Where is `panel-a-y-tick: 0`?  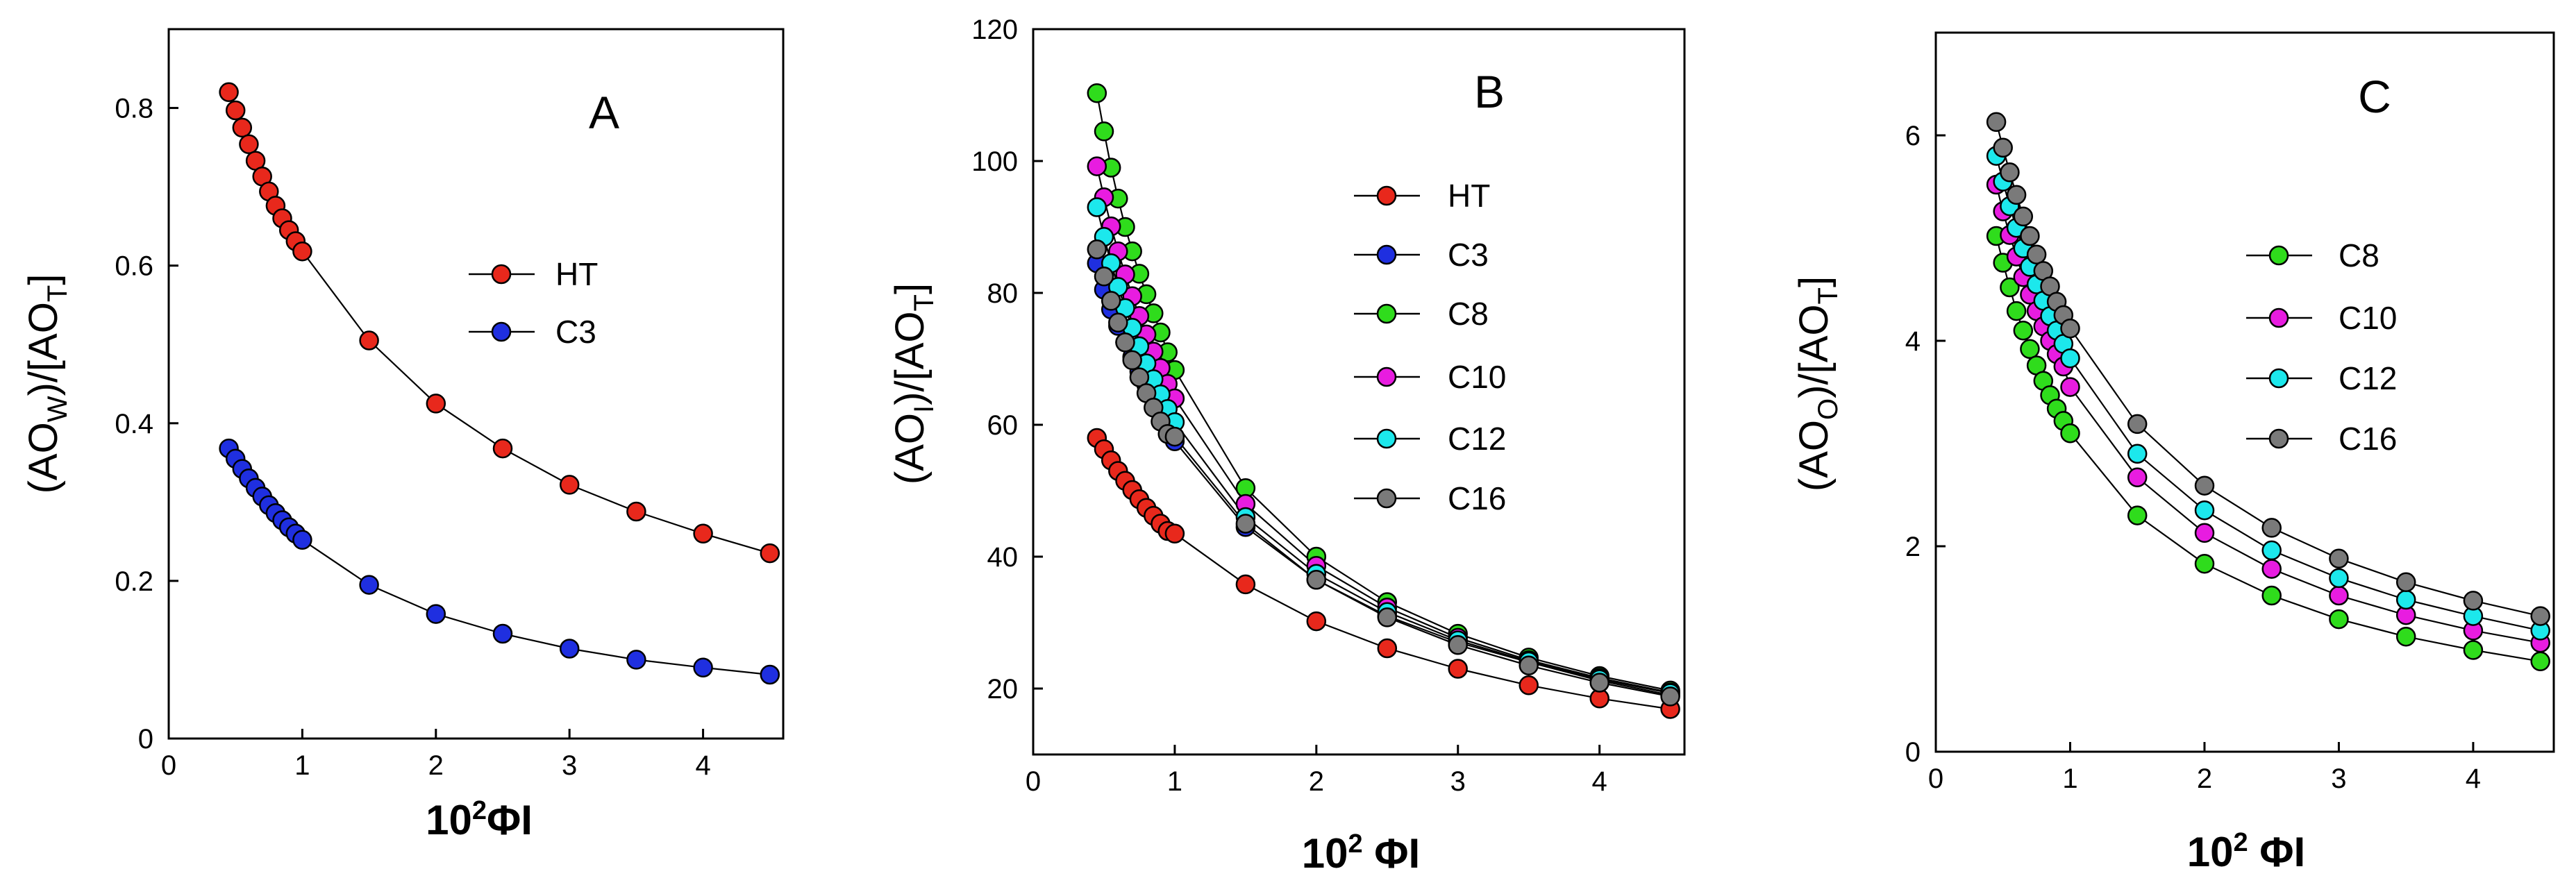
panel-a-y-tick: 0 is located at coordinates (145, 739).